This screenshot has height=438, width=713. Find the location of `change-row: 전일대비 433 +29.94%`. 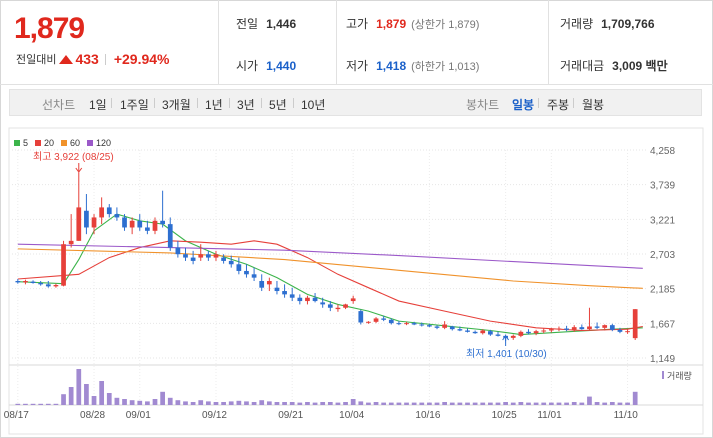

change-row: 전일대비 433 +29.94% is located at coordinates (93, 59).